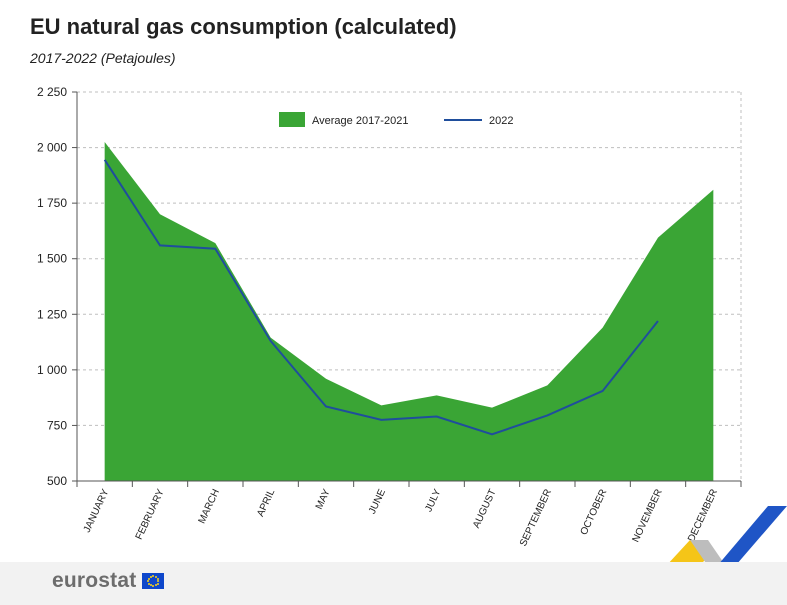 This screenshot has height=605, width=787. Describe the element at coordinates (52, 203) in the screenshot. I see `y-tick-label: 1 750` at that location.